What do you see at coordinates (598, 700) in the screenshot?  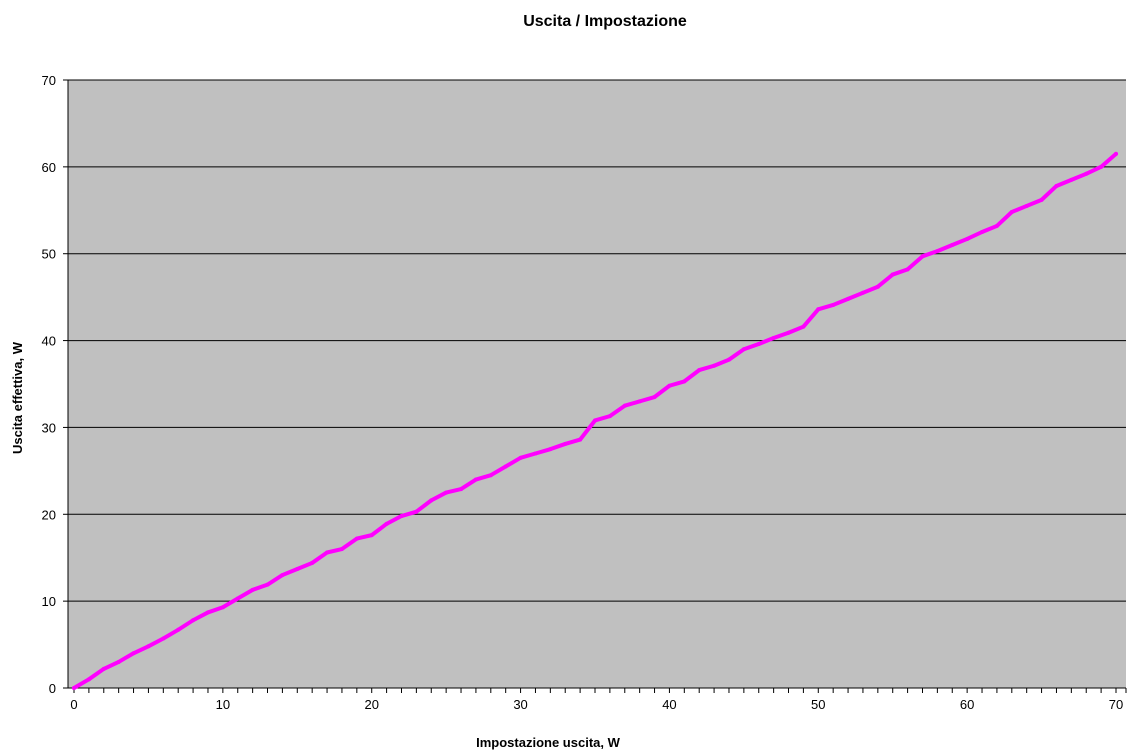 I see `x-axis-ticks: 0 10 20 30 40 50 60 70` at bounding box center [598, 700].